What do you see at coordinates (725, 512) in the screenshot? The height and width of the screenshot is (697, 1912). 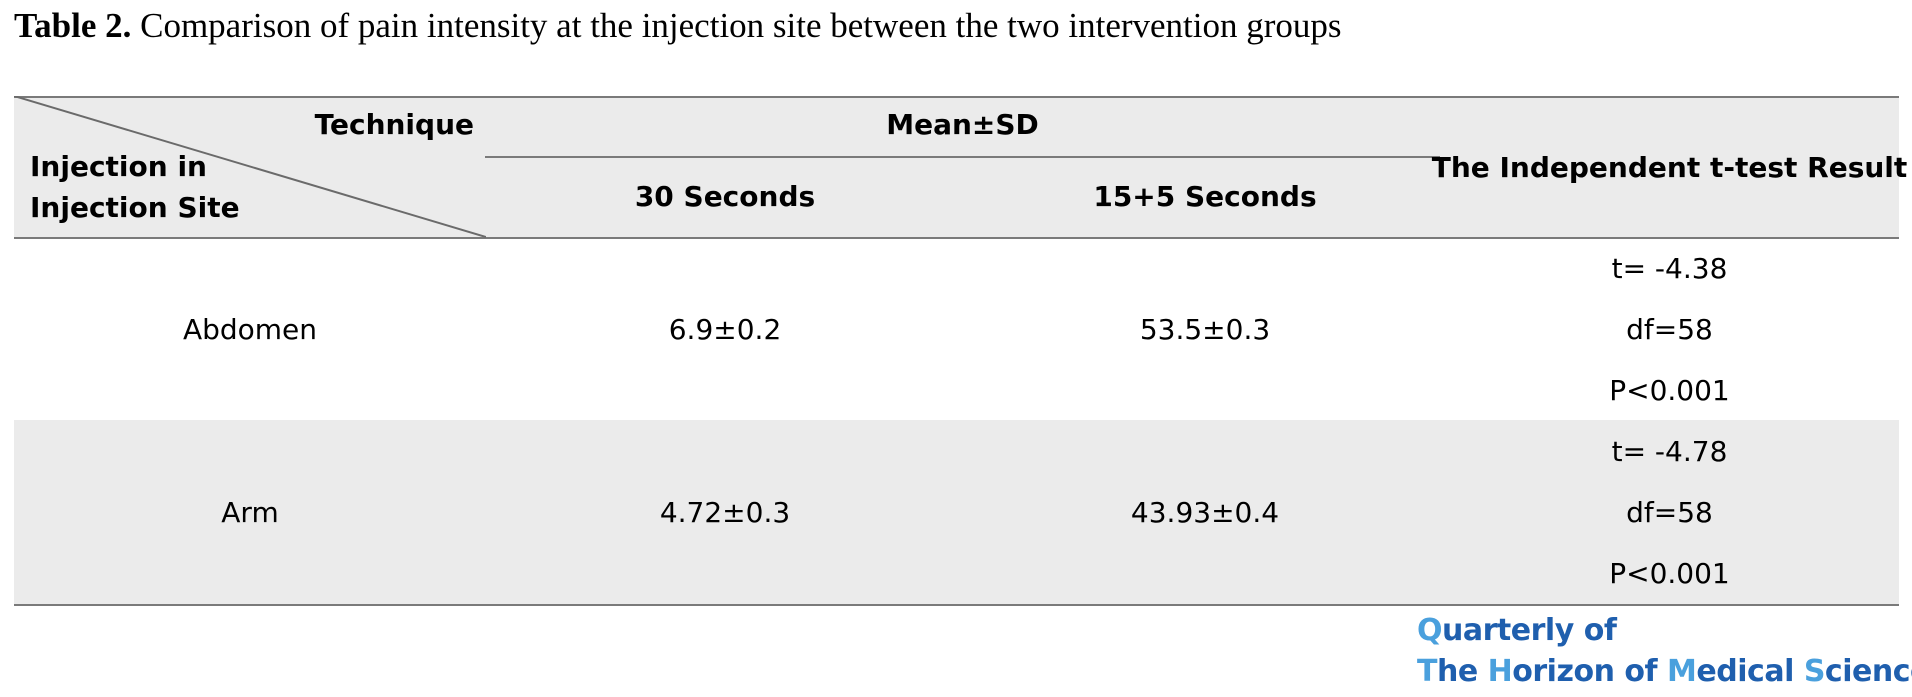 I see `row-arm-30-seconds: 4.72±0.3` at bounding box center [725, 512].